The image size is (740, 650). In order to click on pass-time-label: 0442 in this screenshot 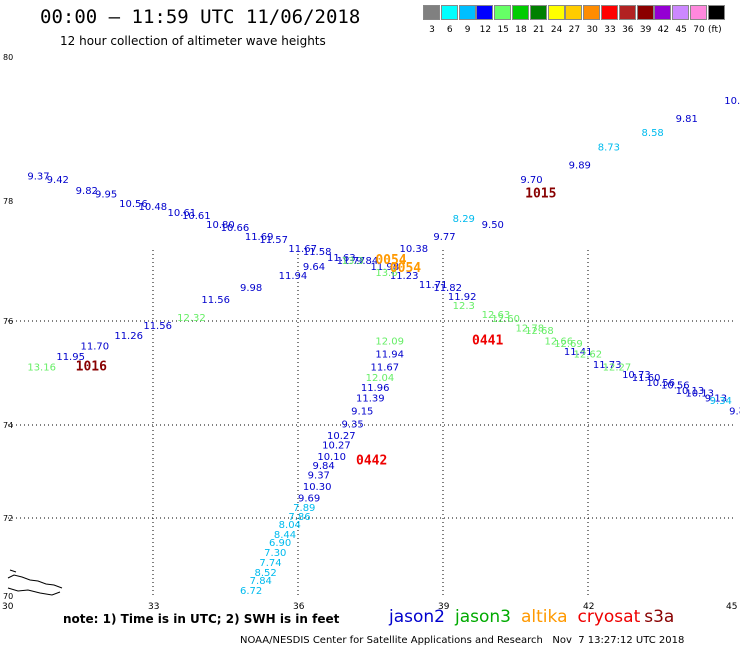, I will do `click(371, 461)`.